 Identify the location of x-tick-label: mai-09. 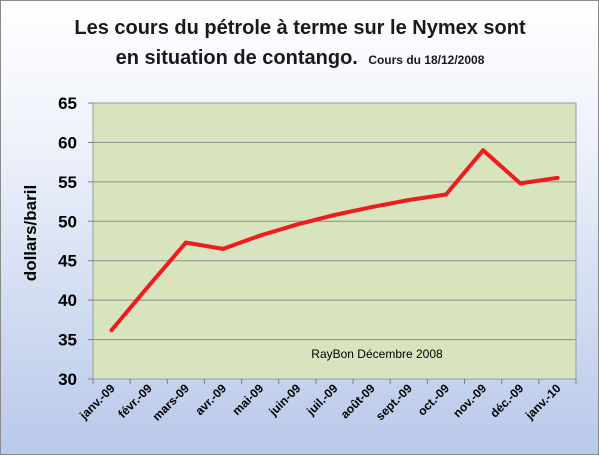
(248, 399).